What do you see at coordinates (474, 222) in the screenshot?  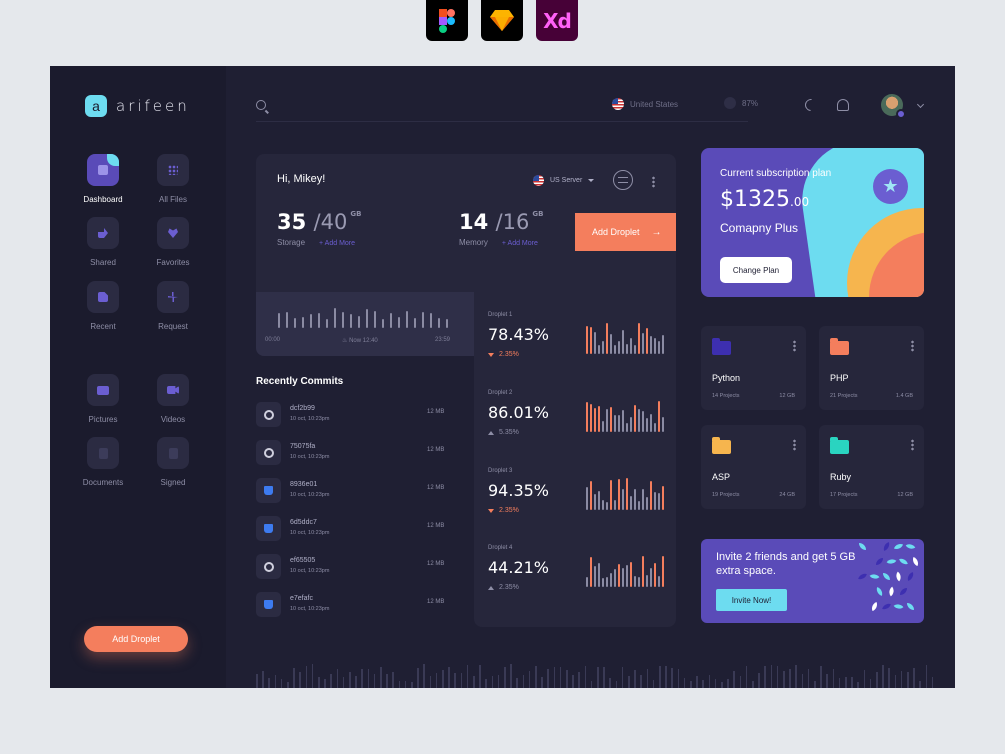 I see `memory-used: 14` at bounding box center [474, 222].